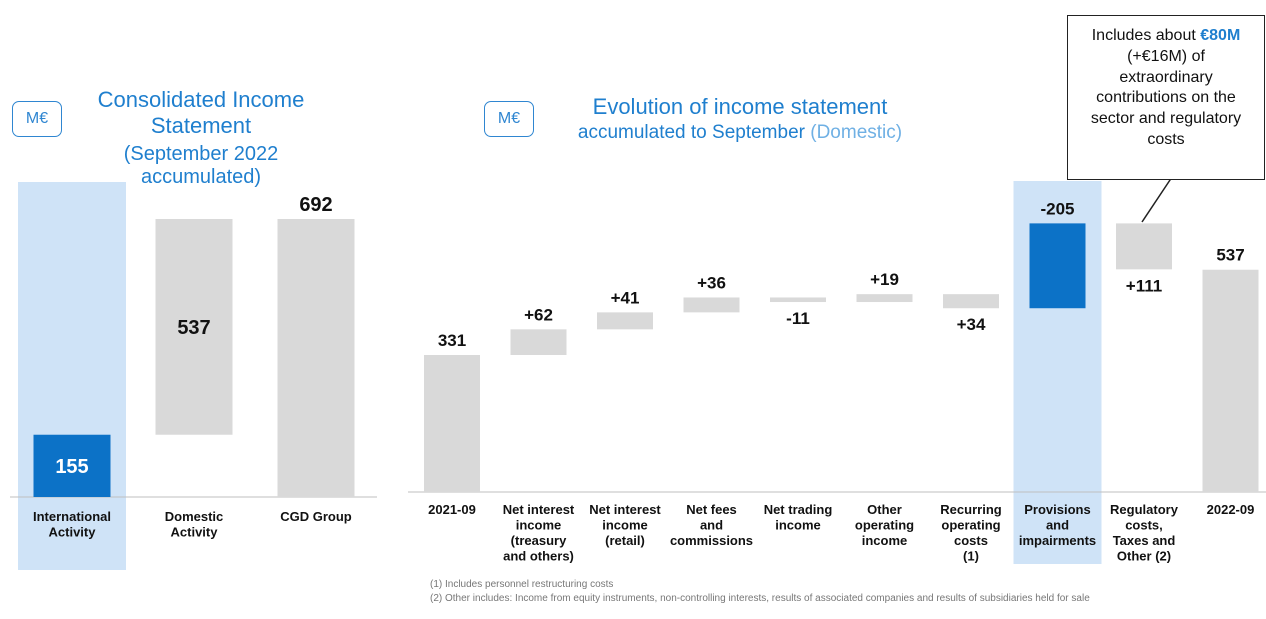  What do you see at coordinates (740, 106) in the screenshot?
I see `right-chart-title: Evolution of income statement` at bounding box center [740, 106].